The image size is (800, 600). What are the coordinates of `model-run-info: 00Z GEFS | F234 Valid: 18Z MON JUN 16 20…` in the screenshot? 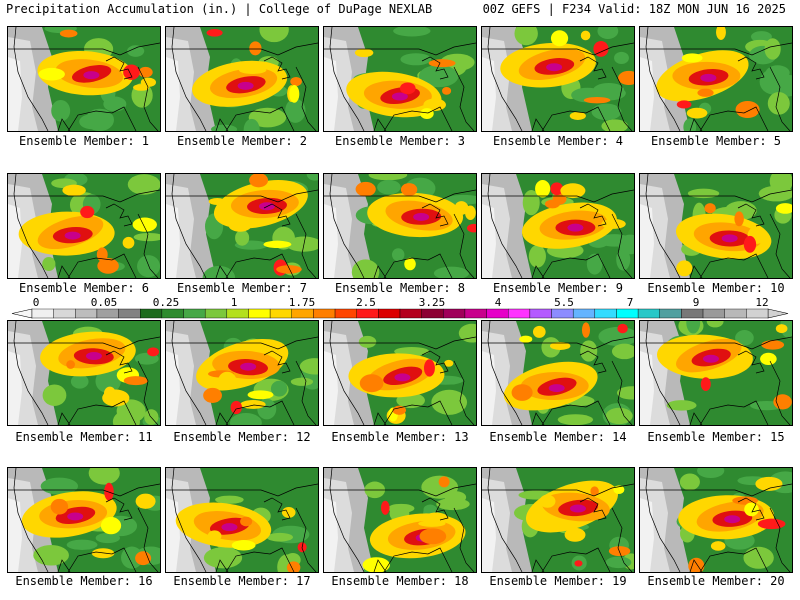 It's located at (634, 9).